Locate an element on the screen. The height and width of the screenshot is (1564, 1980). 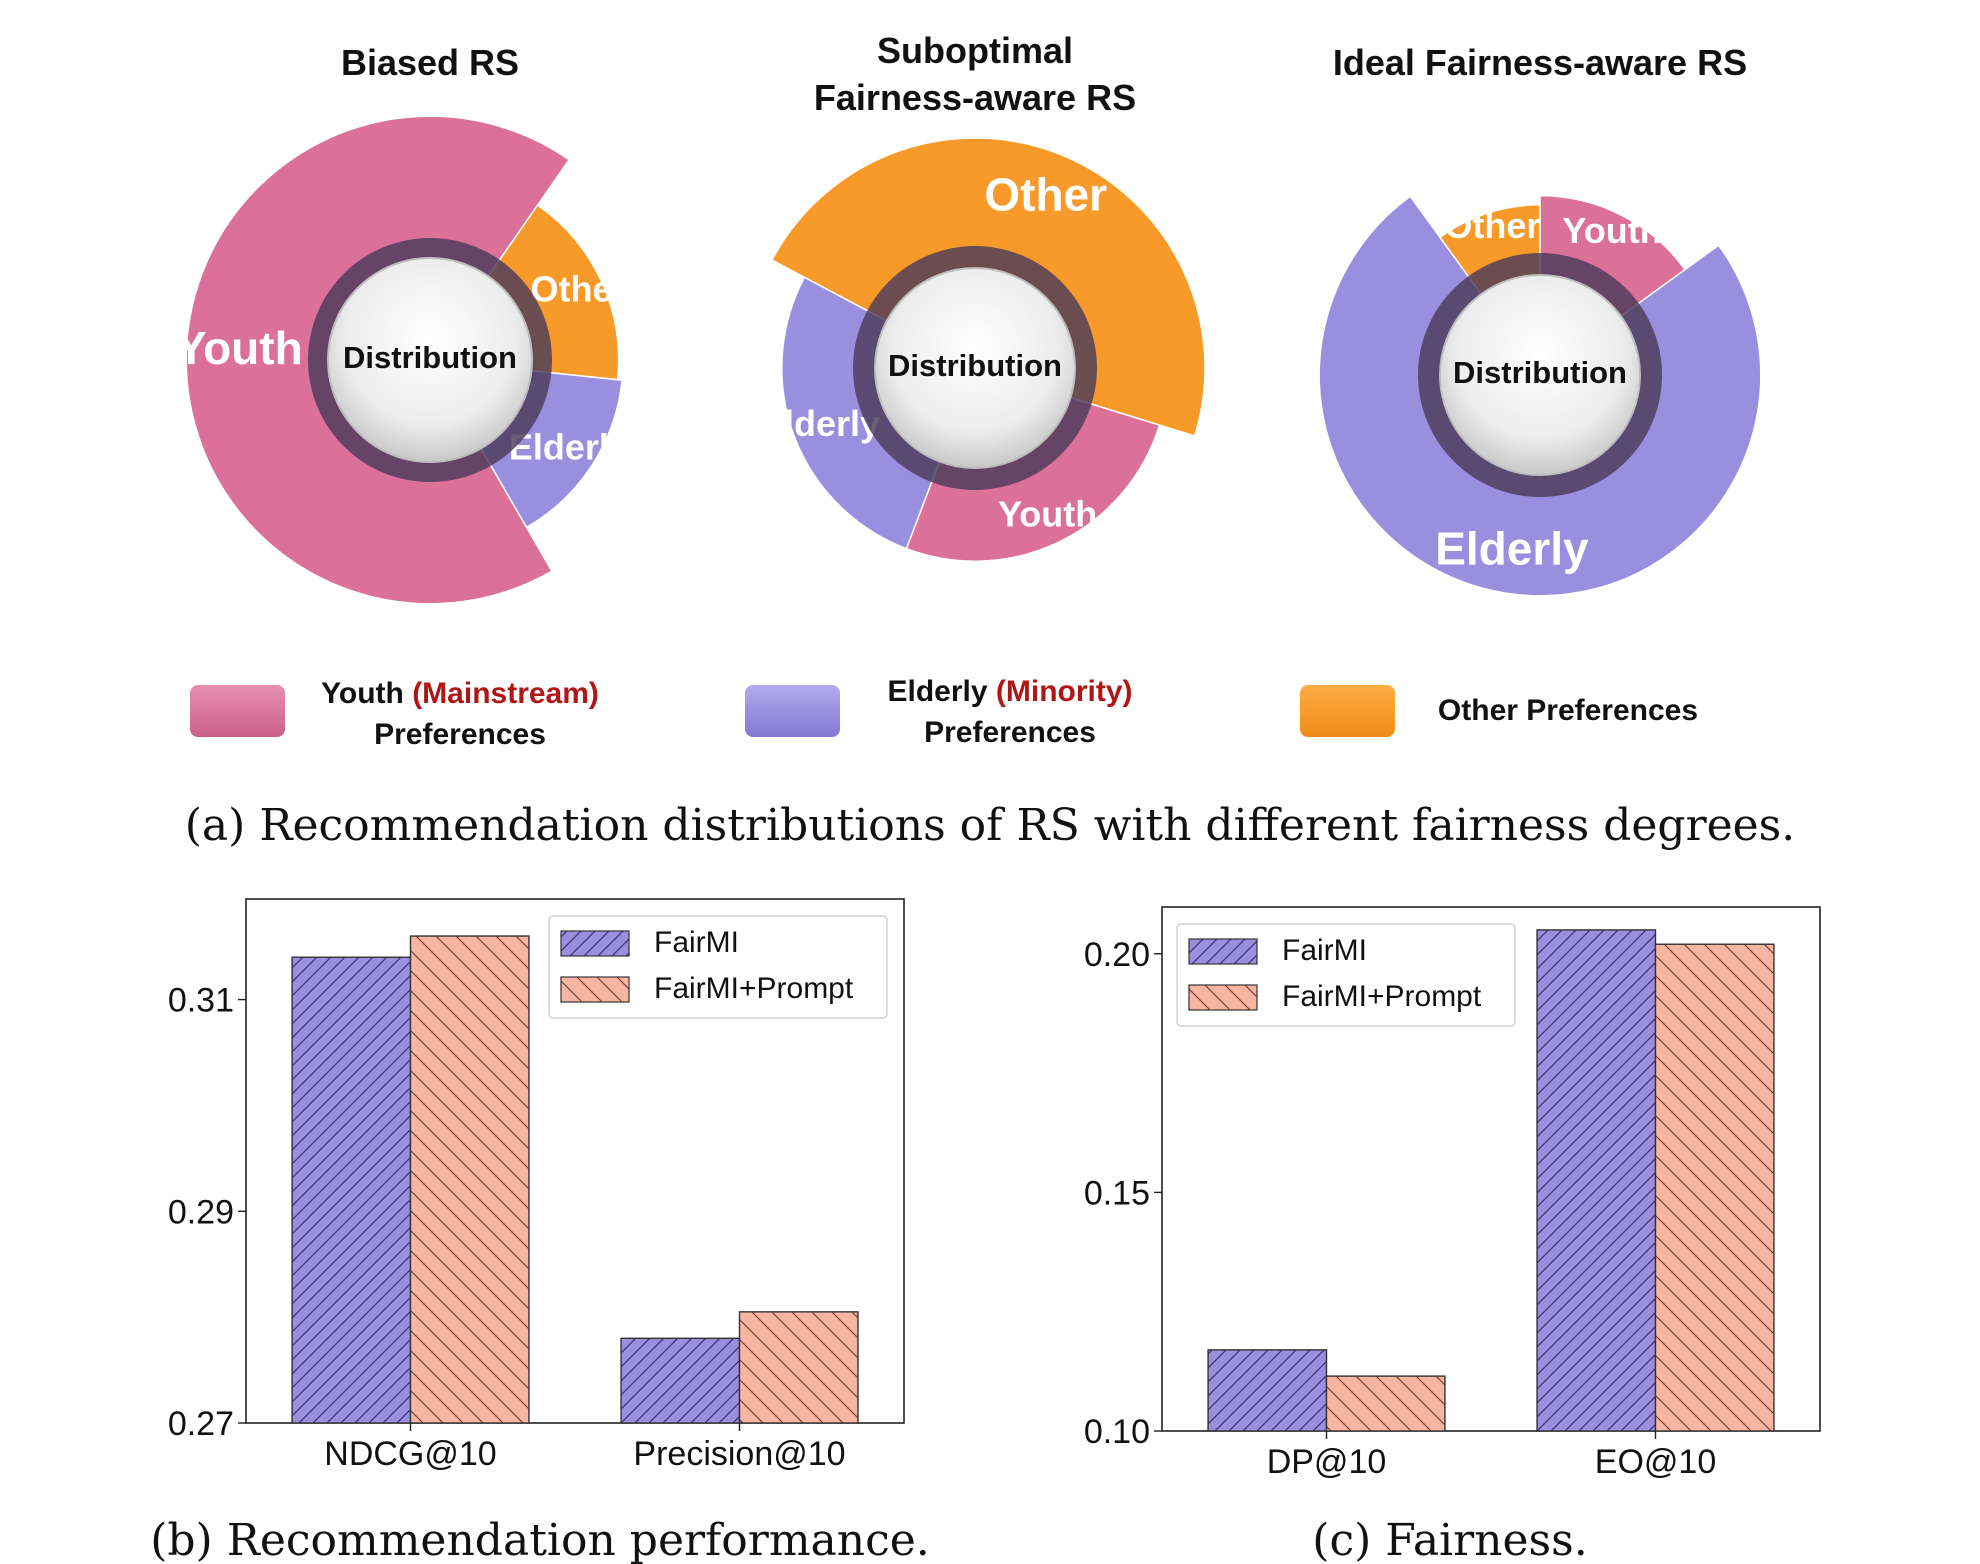
y-tick-label: 0.20 is located at coordinates (1117, 955).